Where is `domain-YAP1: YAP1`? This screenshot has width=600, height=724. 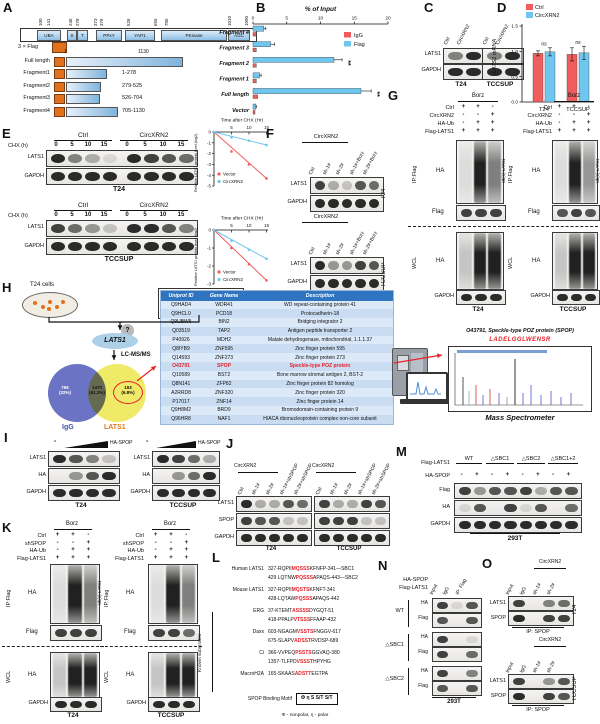 domain-YAP1: YAP1 is located at coordinates (140, 35).